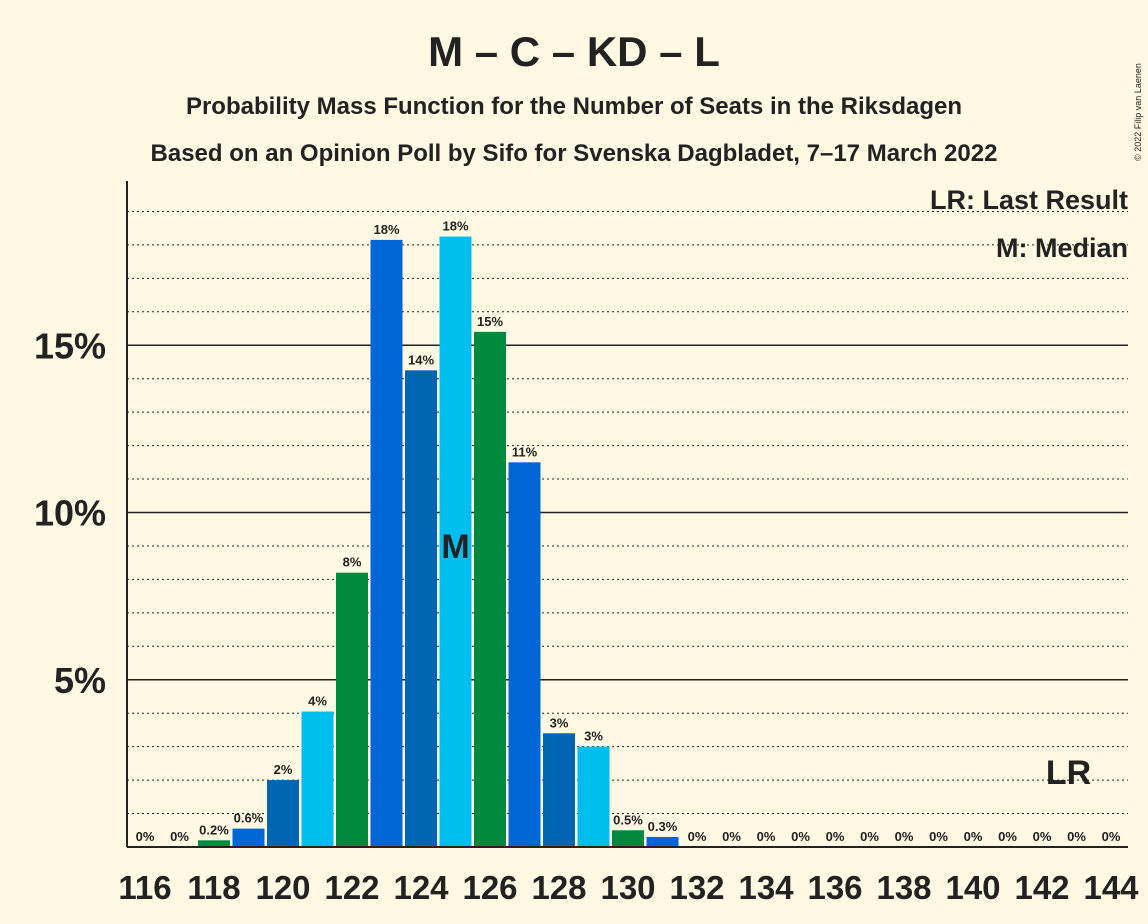  Describe the element at coordinates (1029, 200) in the screenshot. I see `legend-last-result: LR: Last Result` at that location.